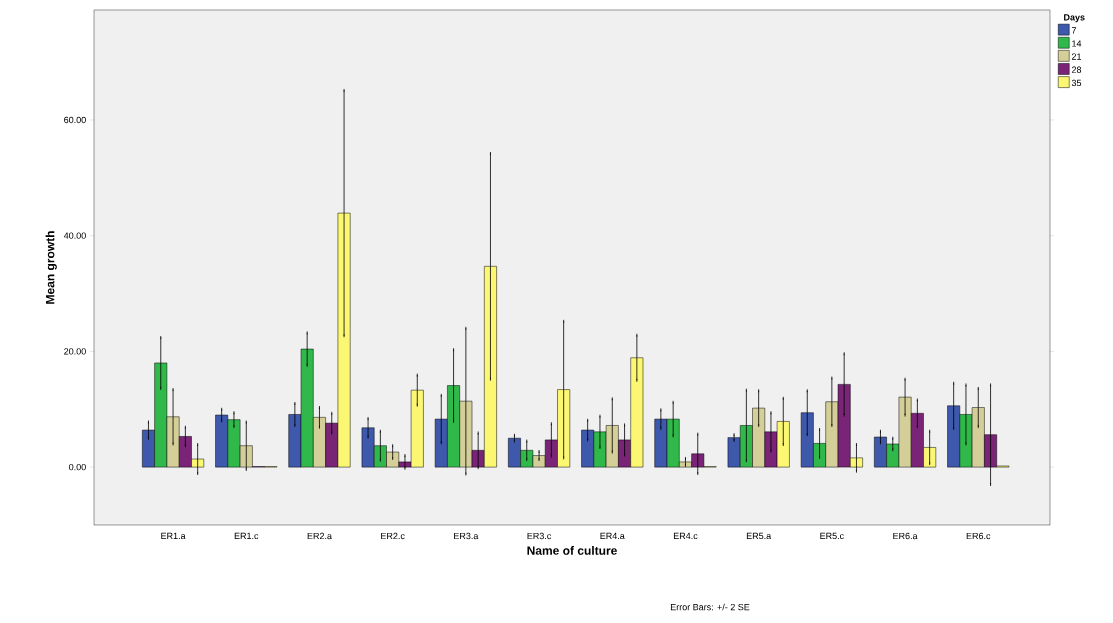 Image resolution: width=1113 pixels, height=623 pixels. Describe the element at coordinates (1077, 43) in the screenshot. I see `legend-label: 14` at that location.